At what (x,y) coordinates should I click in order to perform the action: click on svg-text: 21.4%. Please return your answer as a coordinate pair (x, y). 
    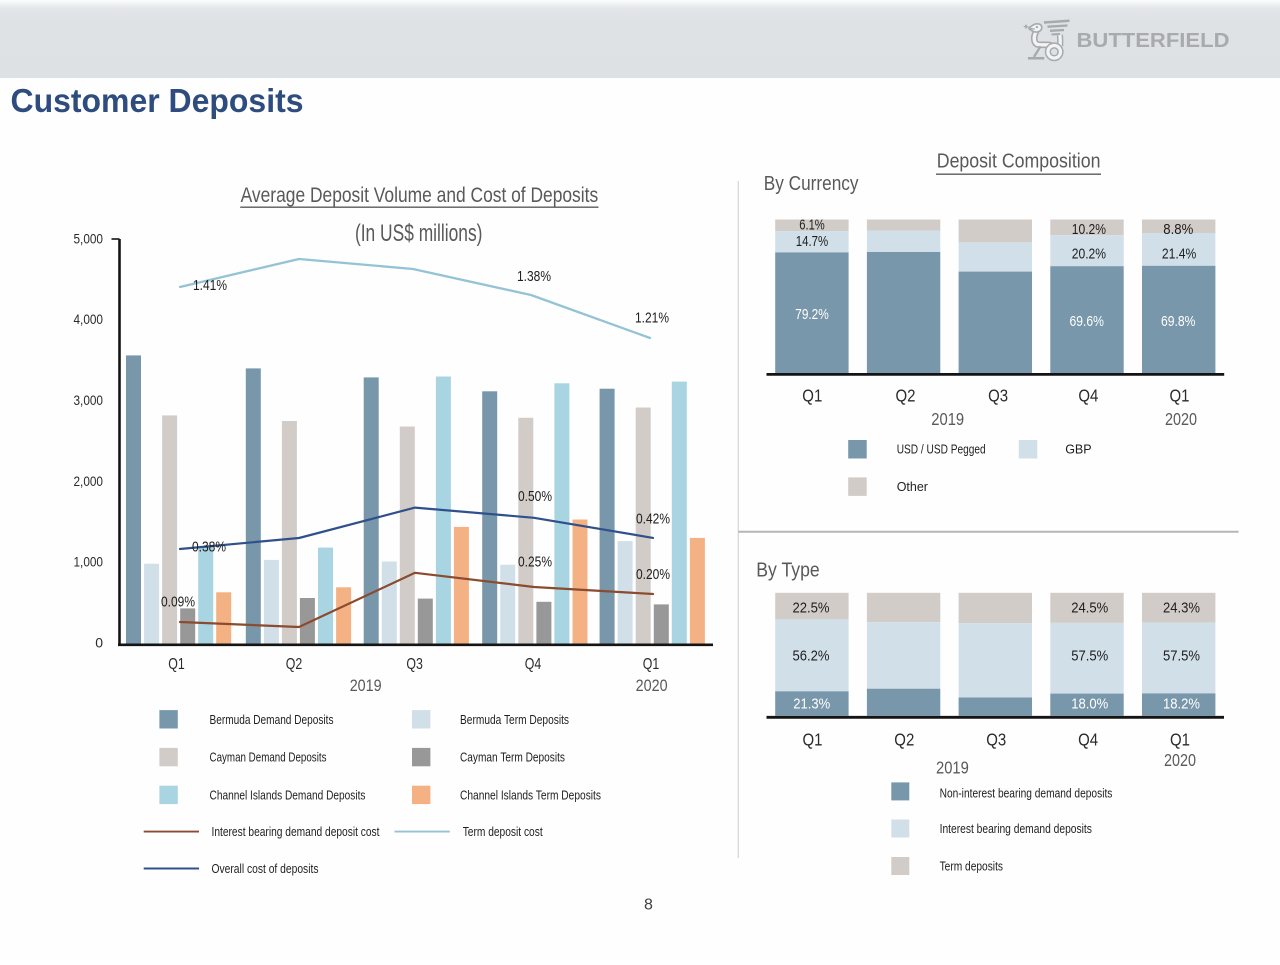
    Looking at the image, I should click on (1179, 254).